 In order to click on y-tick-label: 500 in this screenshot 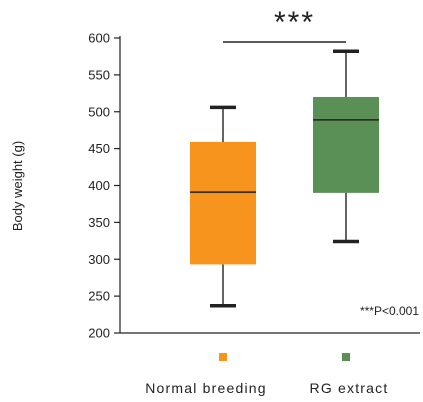, I will do `click(99, 111)`.